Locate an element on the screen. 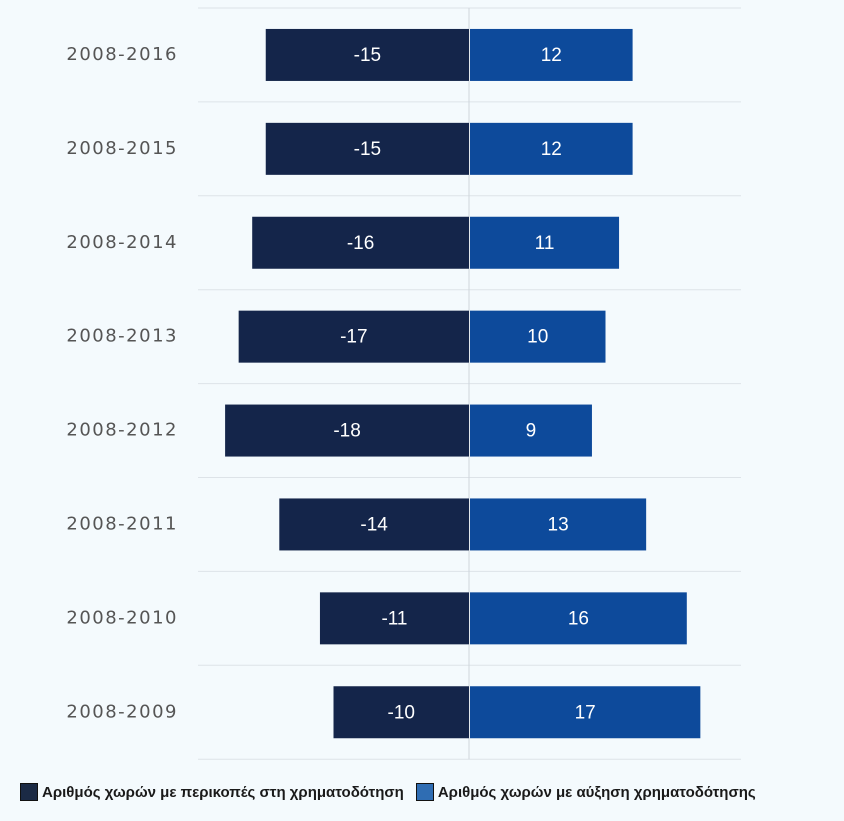  data-label: -11 is located at coordinates (394, 618).